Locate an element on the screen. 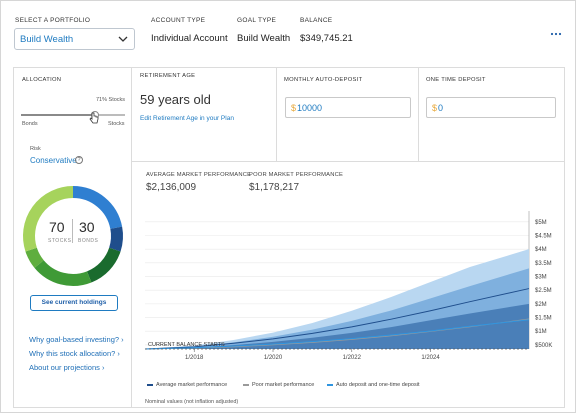 Image resolution: width=576 pixels, height=413 pixels. legend-average-swatch is located at coordinates (150, 384).